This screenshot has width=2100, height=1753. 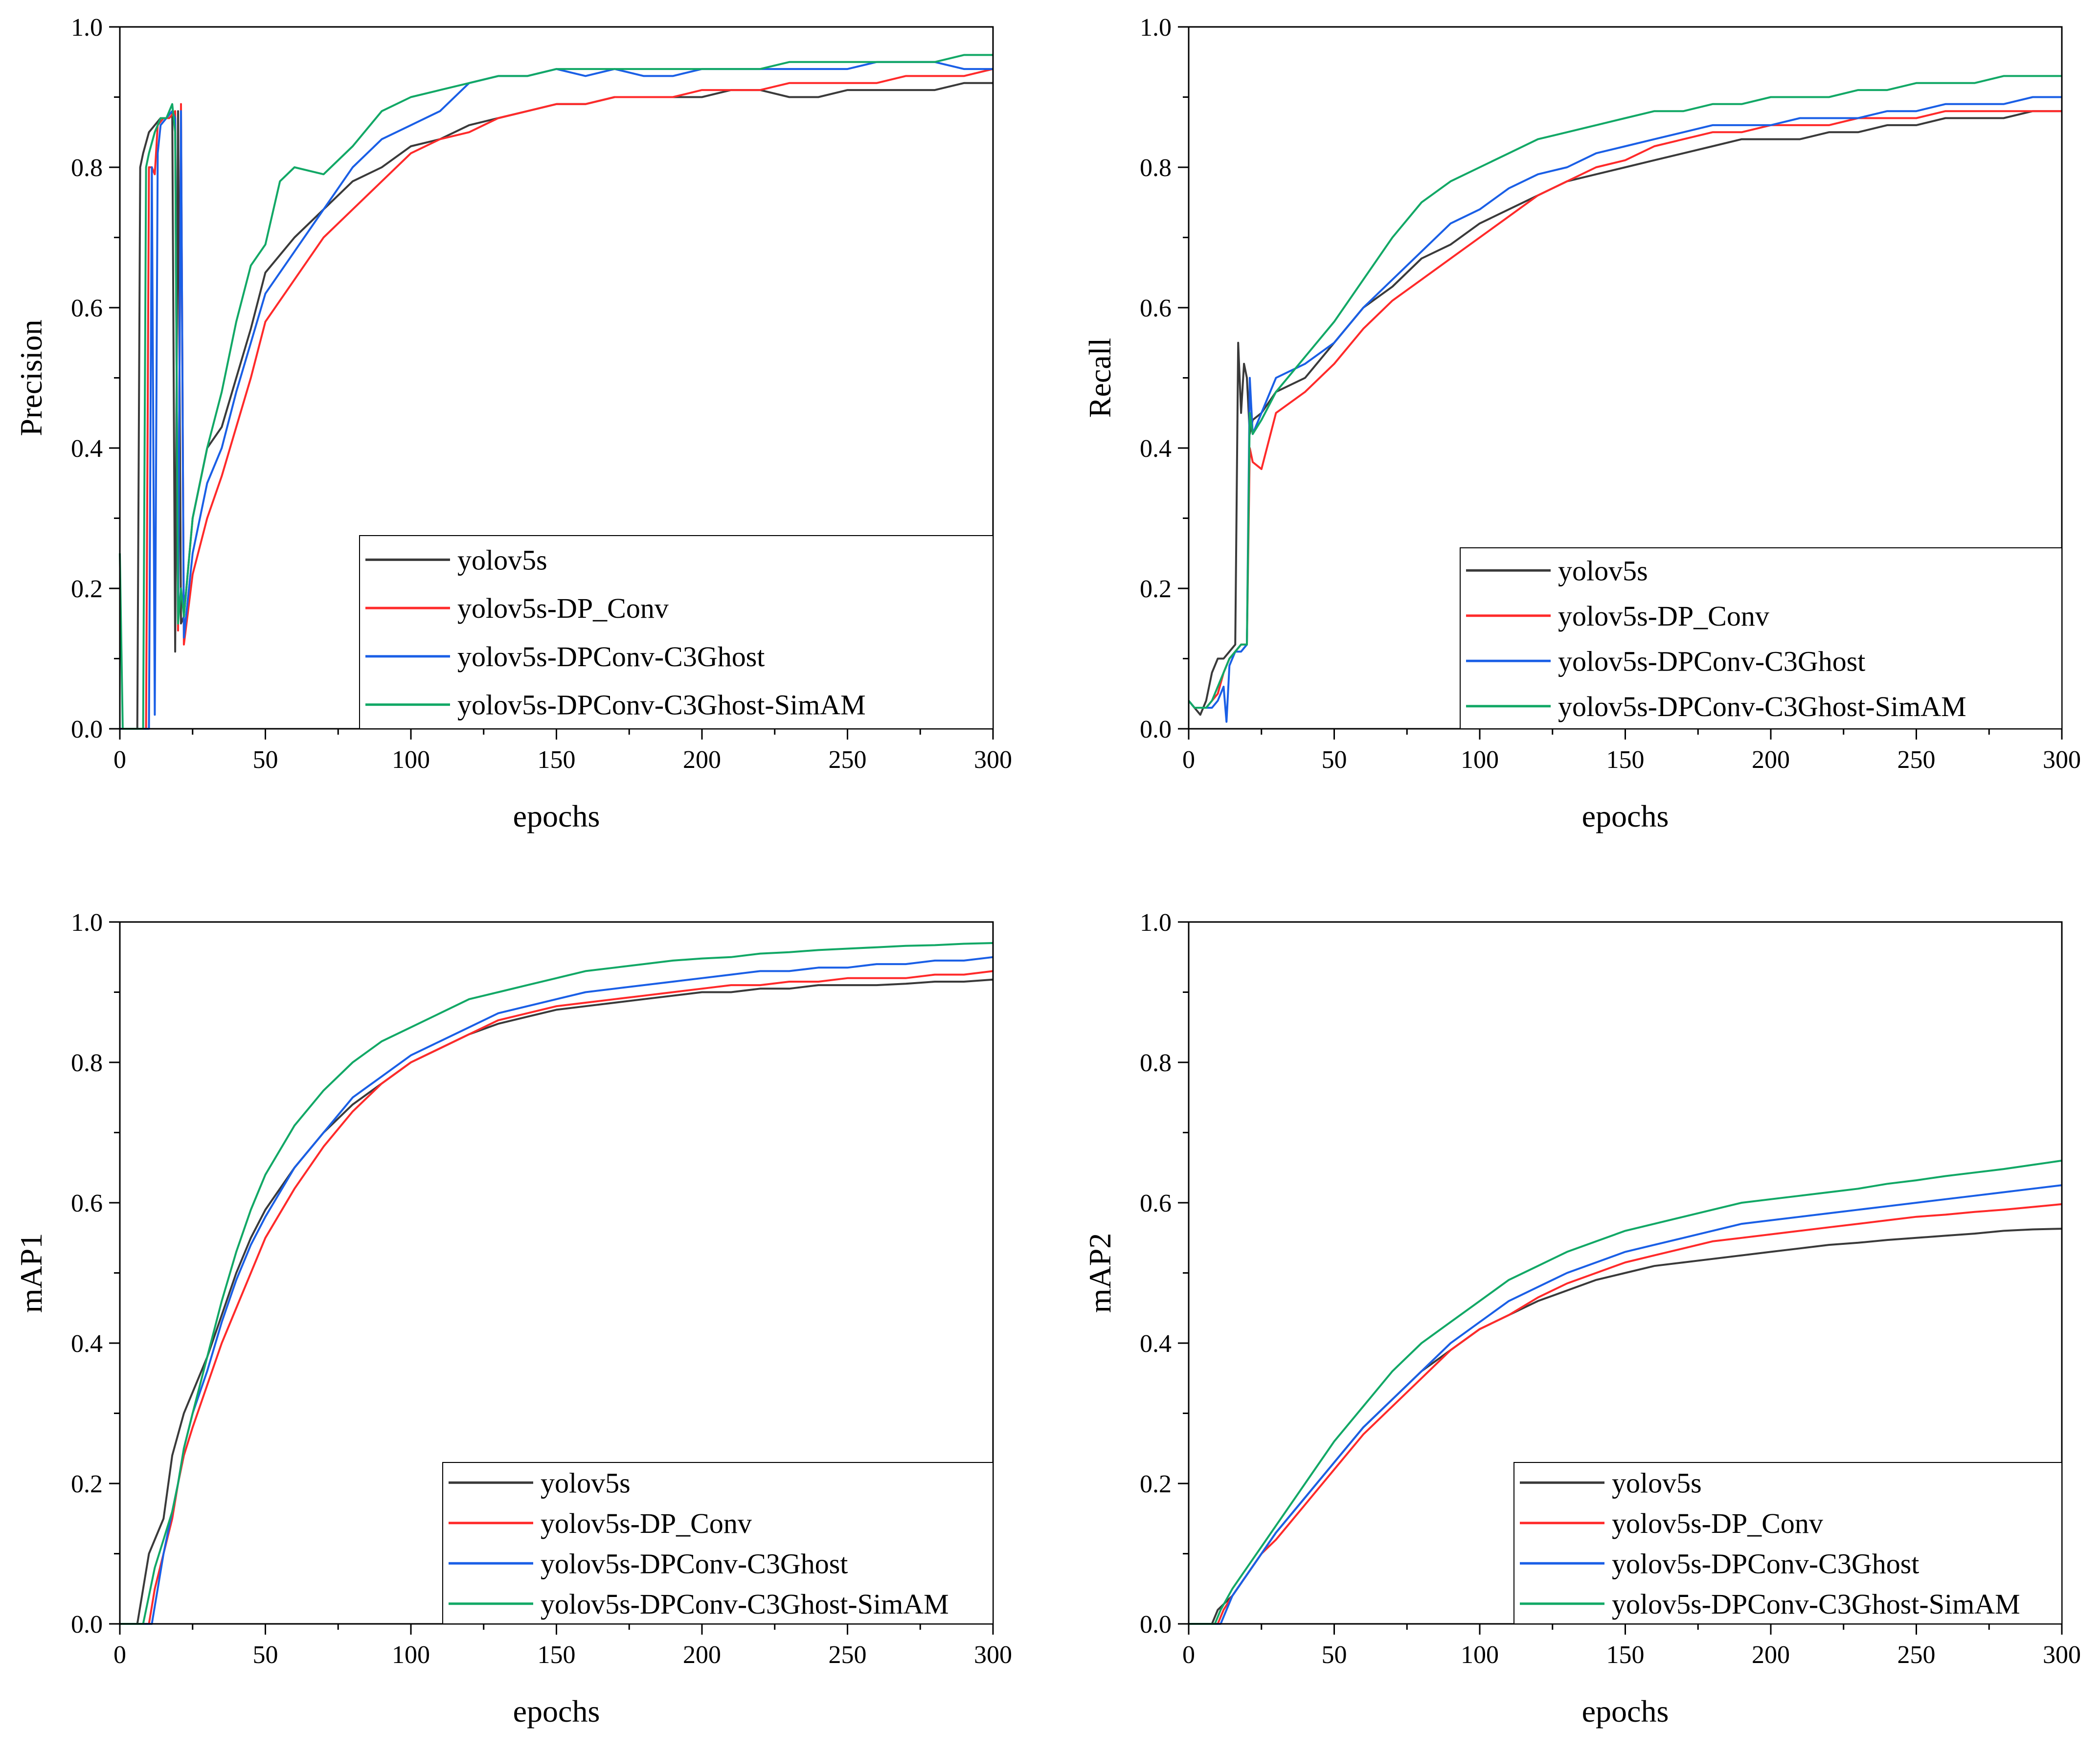 I want to click on series-group, so click(x=1626, y=1392).